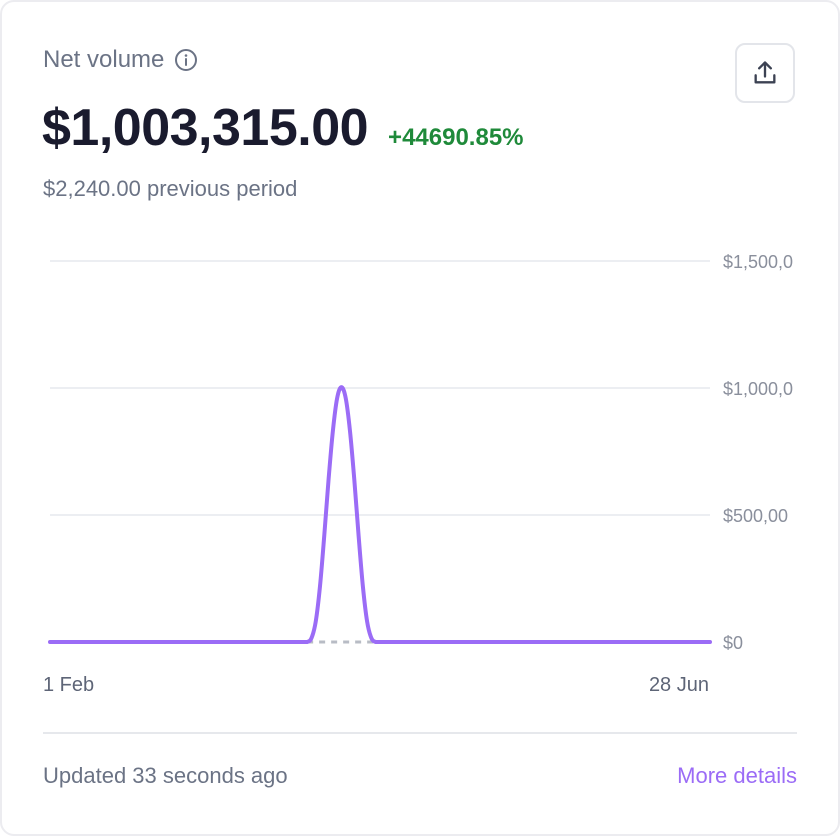  I want to click on change-percentage: +44690.85%, so click(456, 137).